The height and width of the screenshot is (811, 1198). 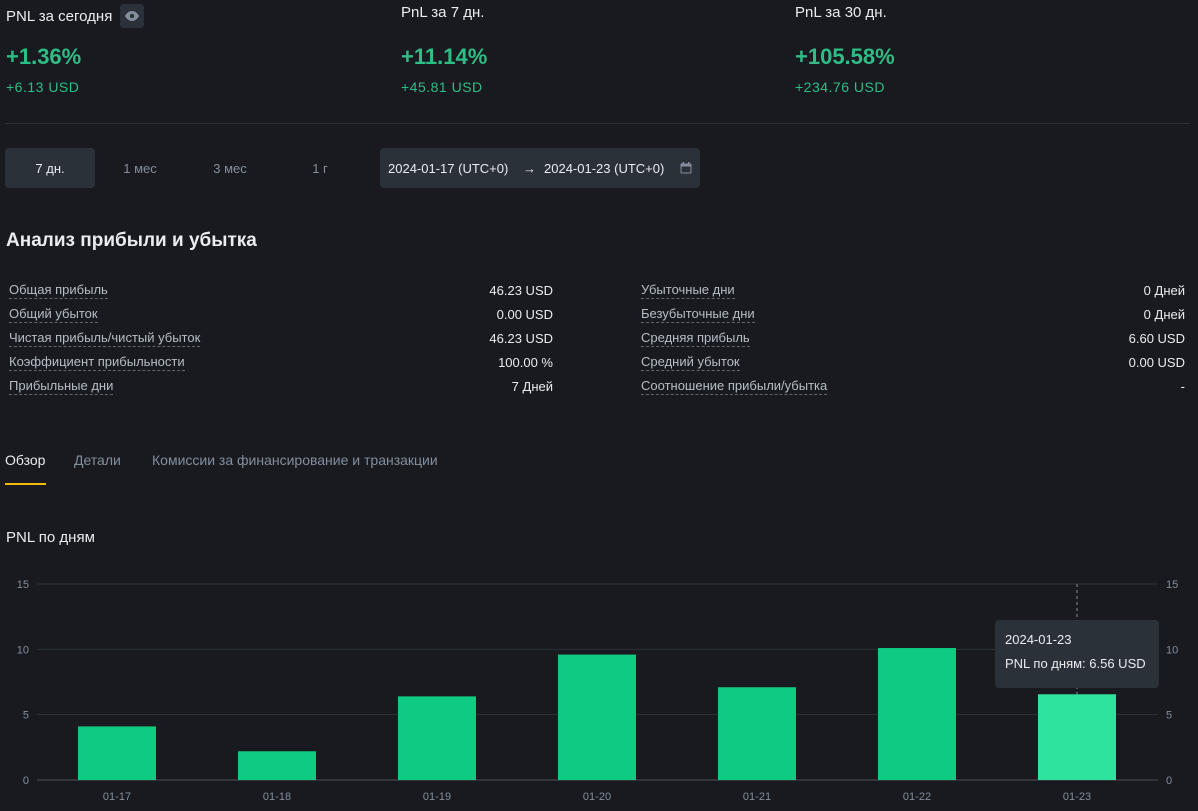 I want to click on x-tick-label: 01-18, so click(x=277, y=797).